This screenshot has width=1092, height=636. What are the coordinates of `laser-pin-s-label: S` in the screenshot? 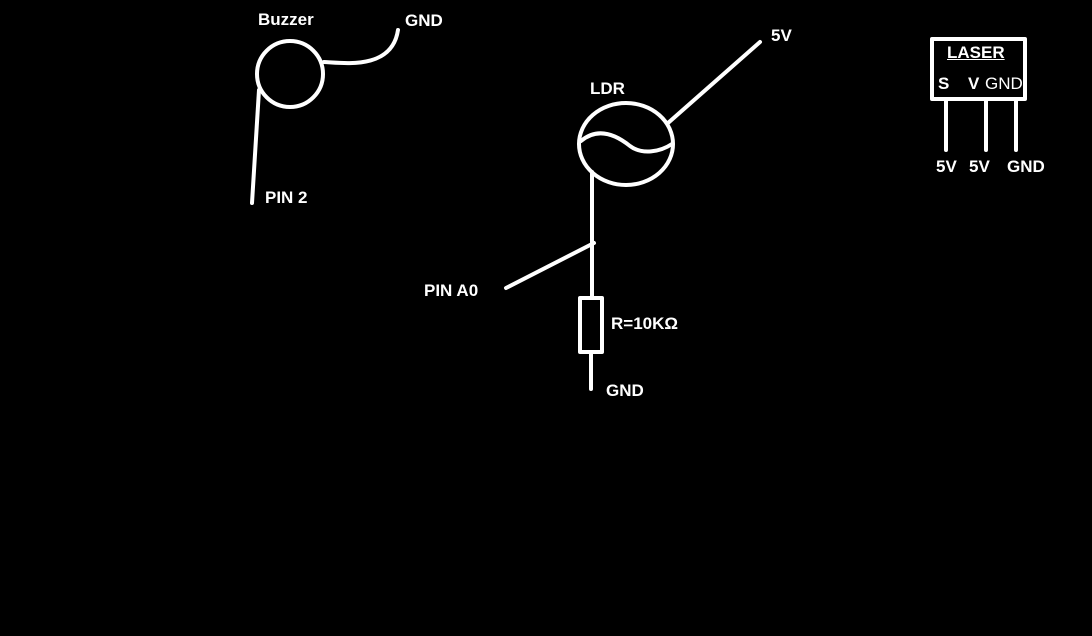 It's located at (944, 83).